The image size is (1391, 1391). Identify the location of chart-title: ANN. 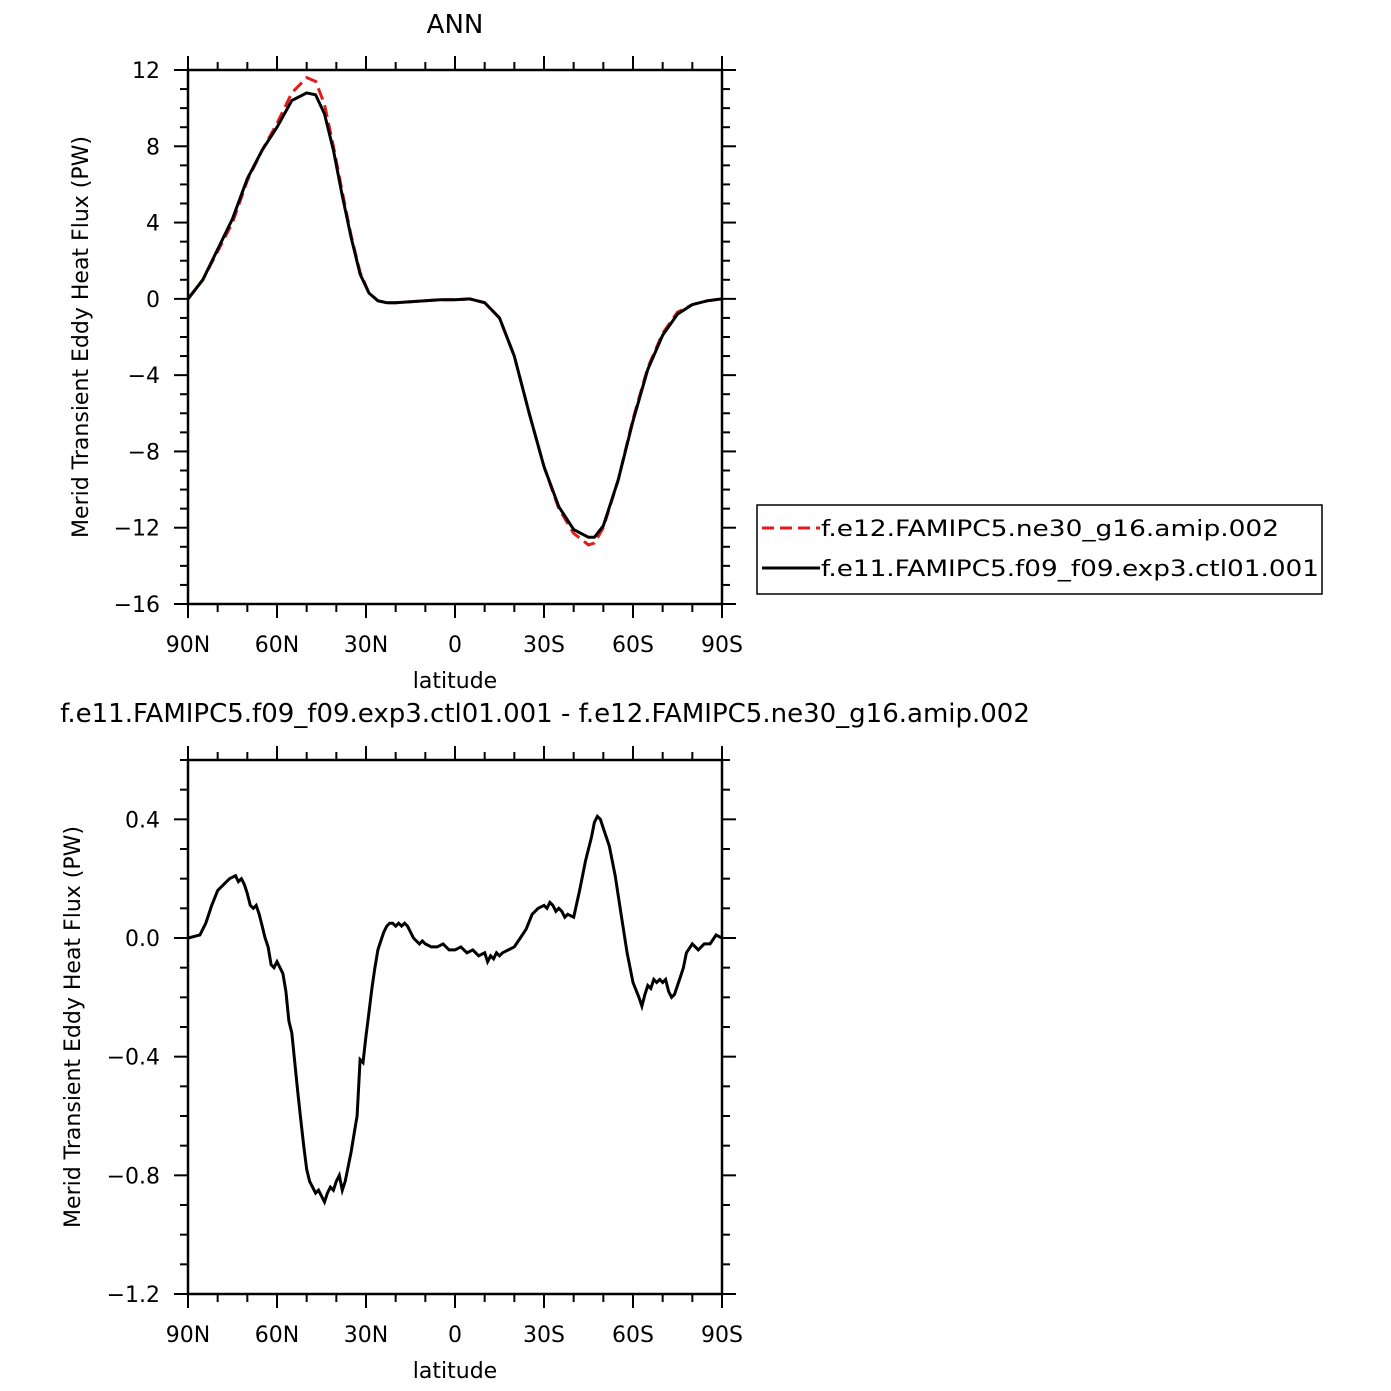
(455, 25).